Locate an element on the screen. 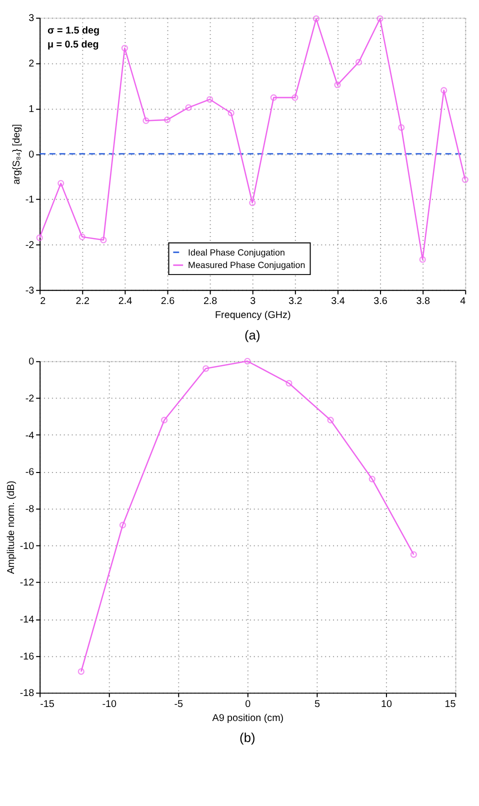 The height and width of the screenshot is (806, 479). x-tick-label: 3.2 is located at coordinates (295, 302).